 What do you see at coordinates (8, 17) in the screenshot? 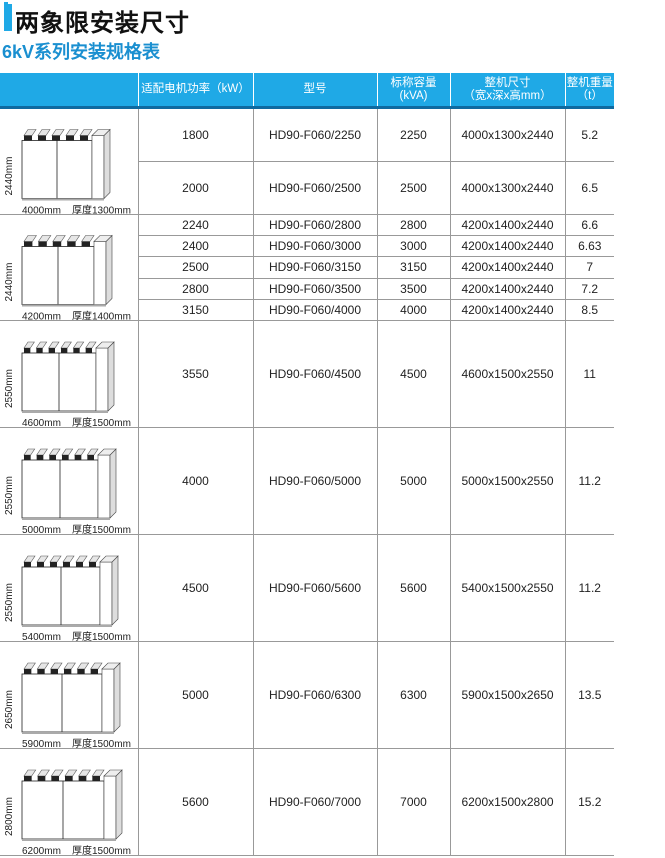
I see `title-accent-bar` at bounding box center [8, 17].